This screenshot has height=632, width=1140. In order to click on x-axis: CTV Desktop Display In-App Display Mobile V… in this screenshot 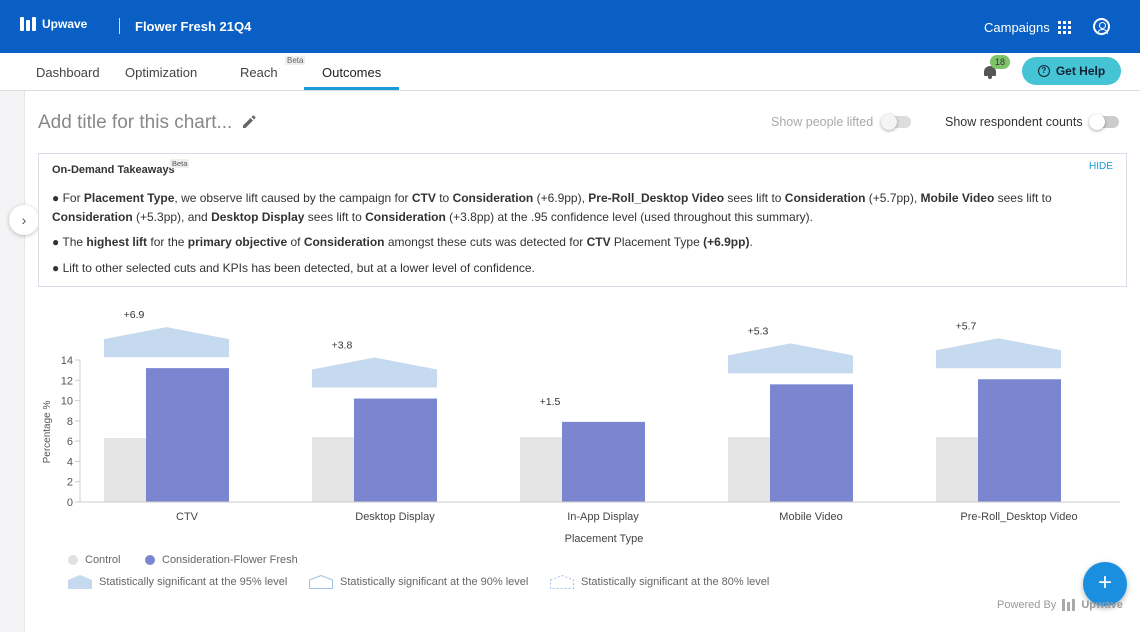, I will do `click(600, 512)`.